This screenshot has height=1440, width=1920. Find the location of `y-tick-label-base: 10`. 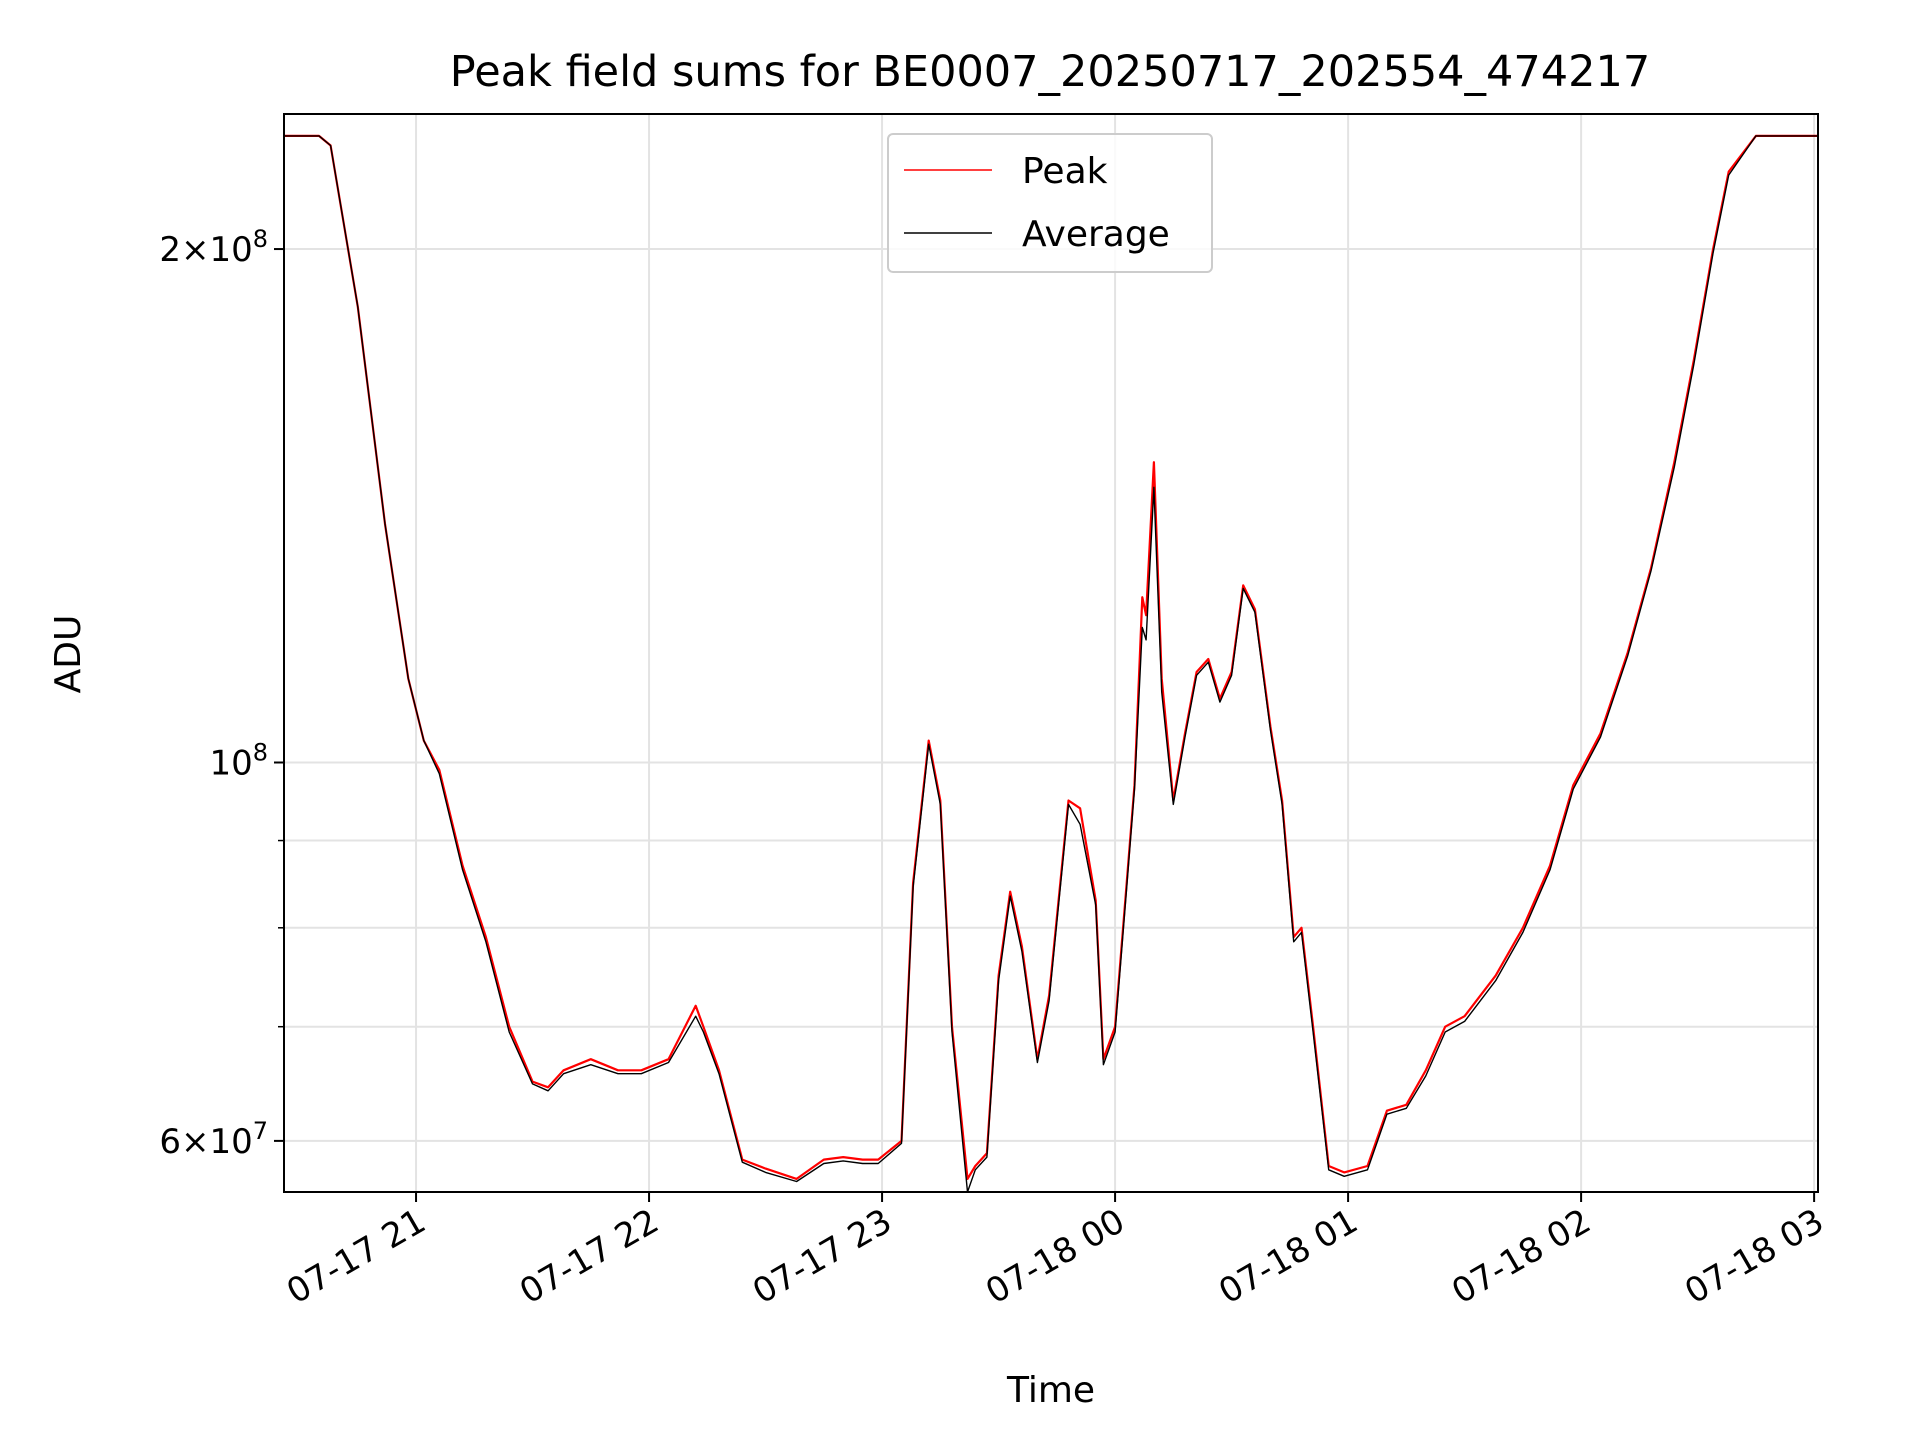

y-tick-label-base: 10 is located at coordinates (230, 764).